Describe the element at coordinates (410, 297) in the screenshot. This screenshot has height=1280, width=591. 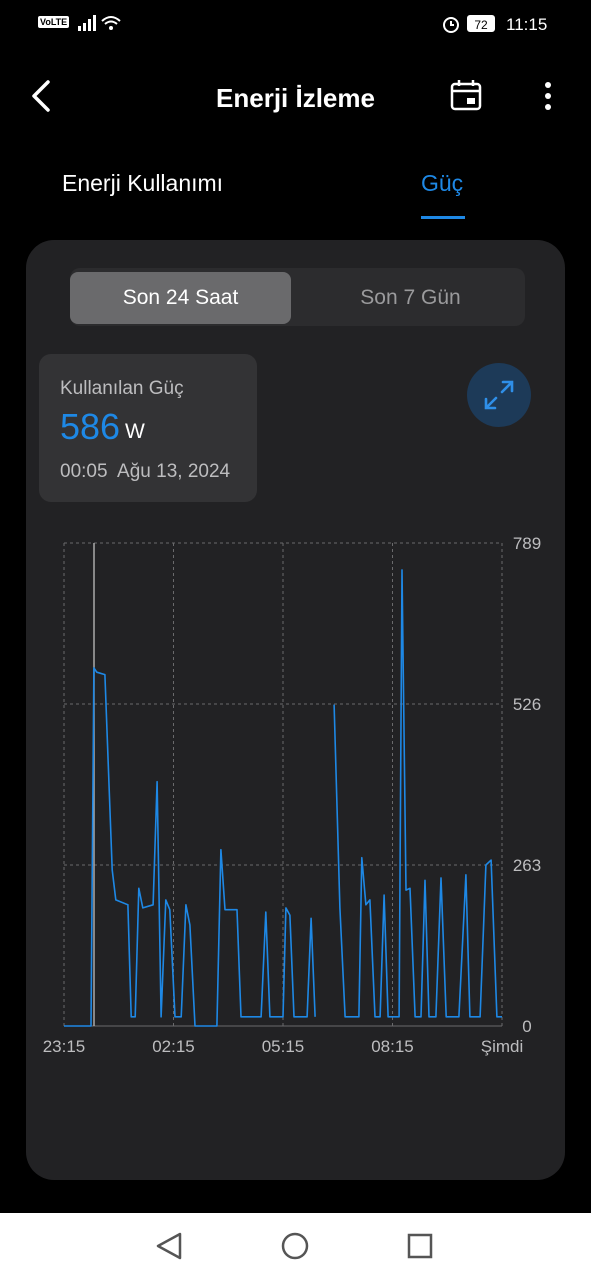
I see `segment: Son 7 Gün` at that location.